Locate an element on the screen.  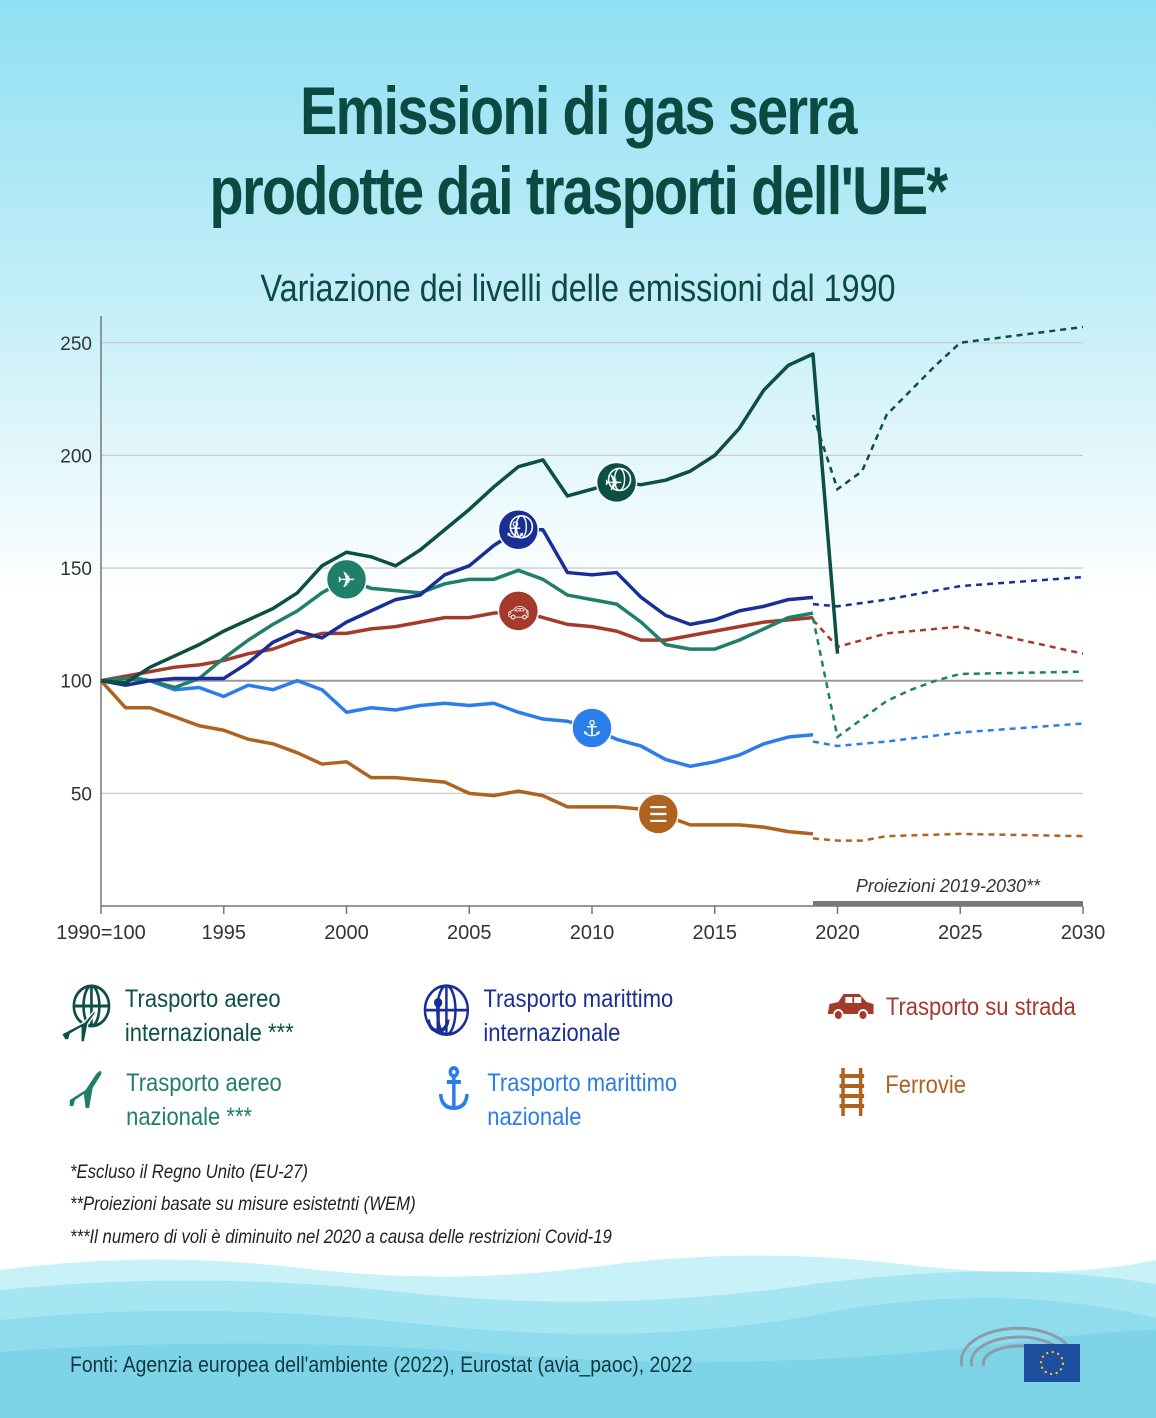
legend-label: internazionale is located at coordinates (552, 1033).